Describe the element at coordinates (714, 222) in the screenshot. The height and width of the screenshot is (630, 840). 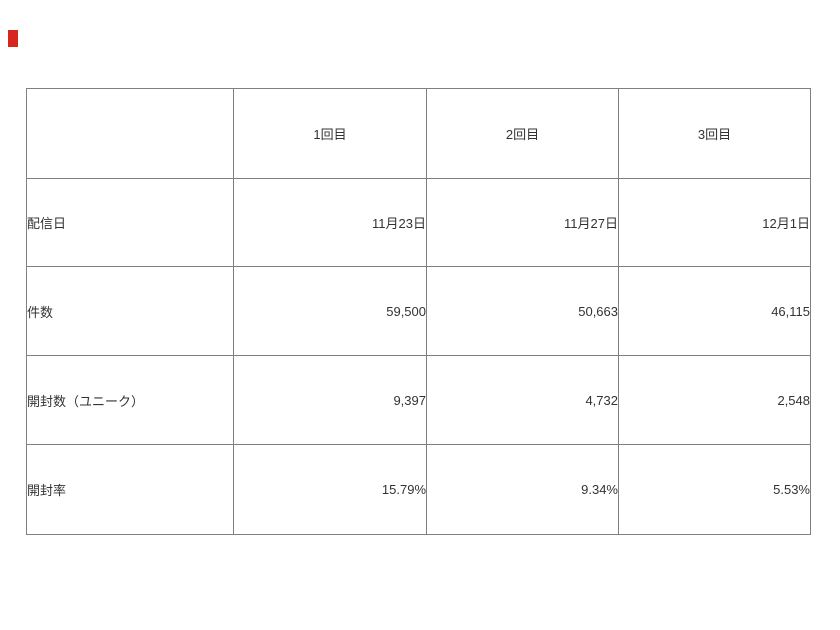
I see `cell-value: 12月1日` at that location.